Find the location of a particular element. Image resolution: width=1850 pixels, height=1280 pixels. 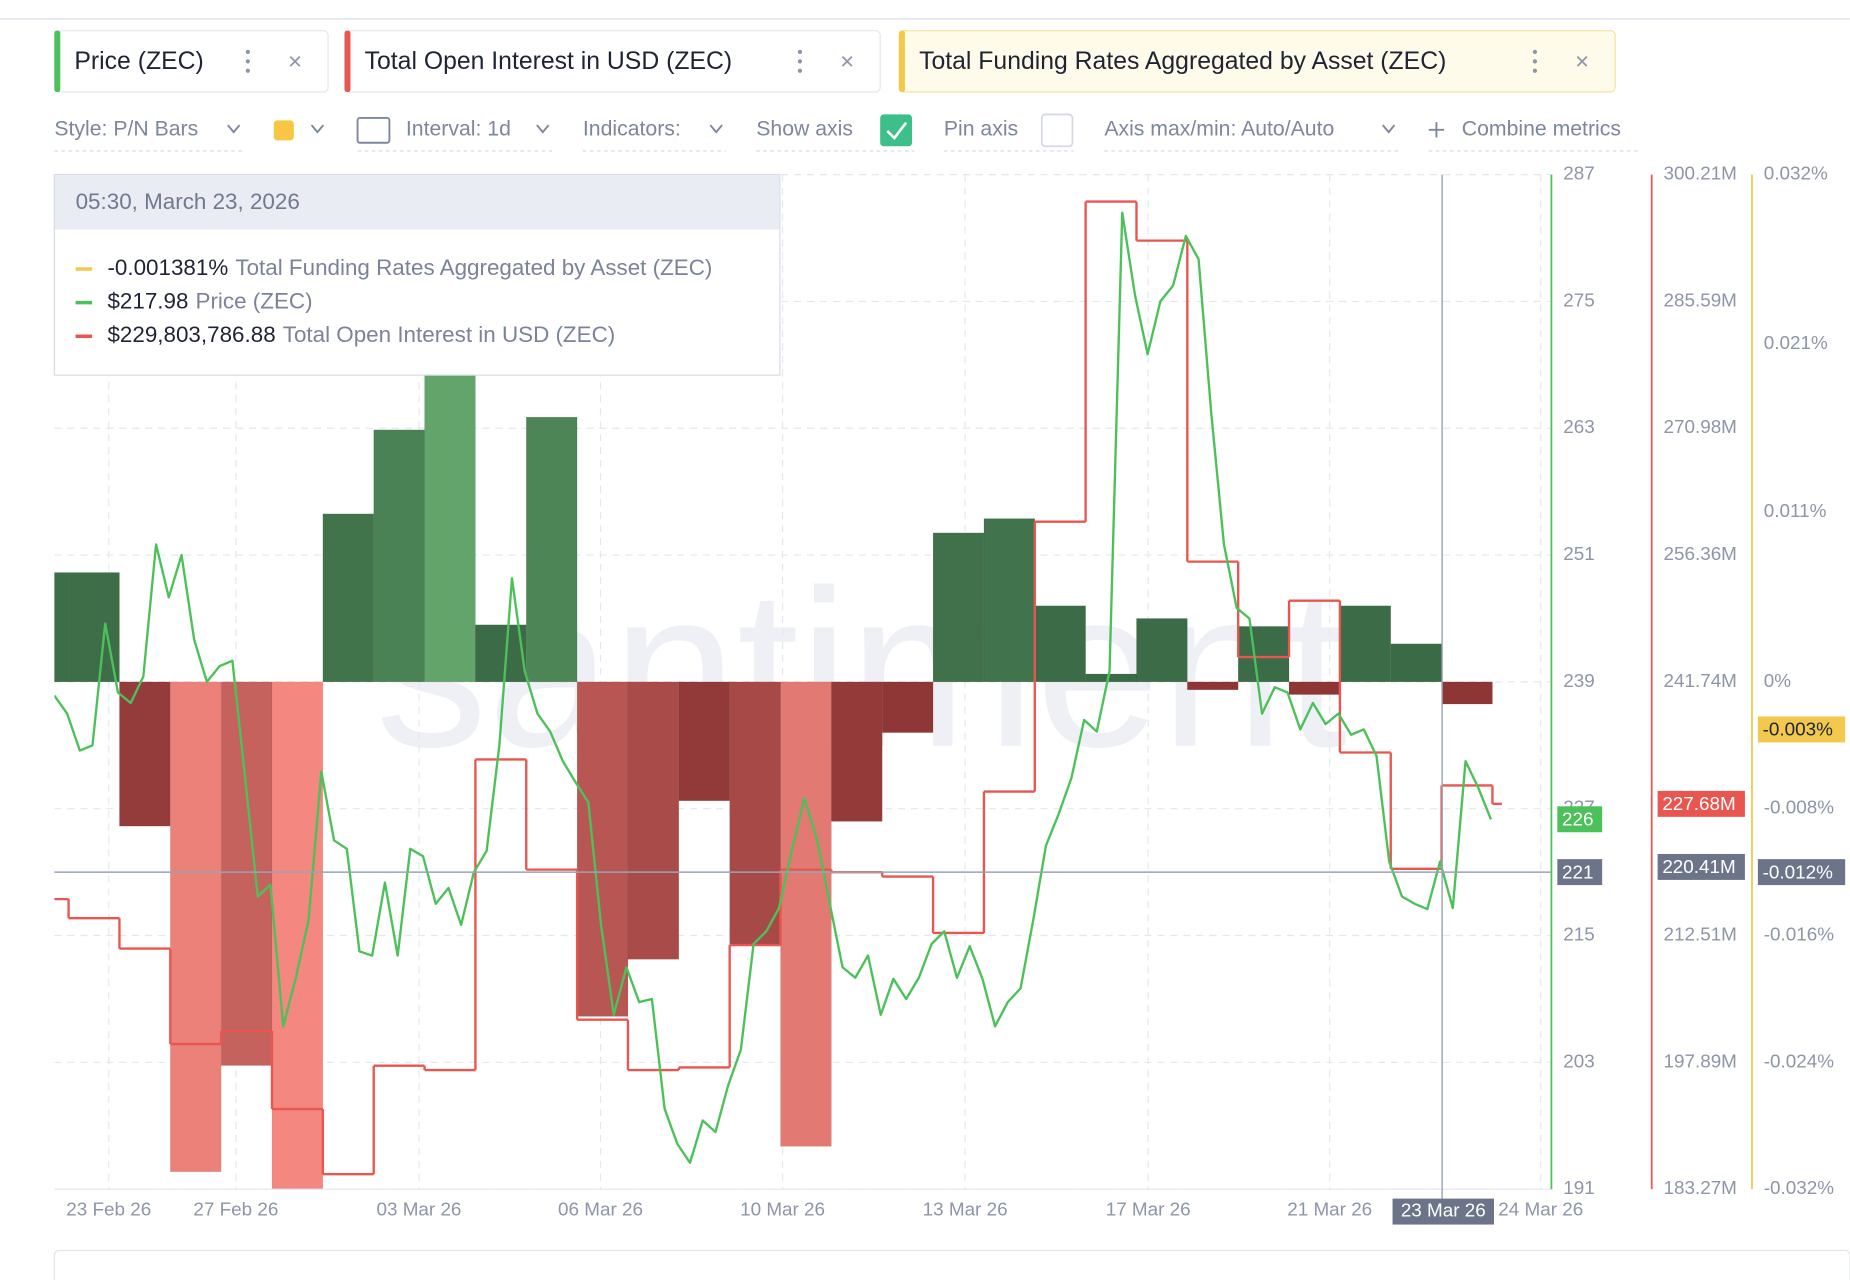

y3-tick-label: -0.032% is located at coordinates (1799, 1187).